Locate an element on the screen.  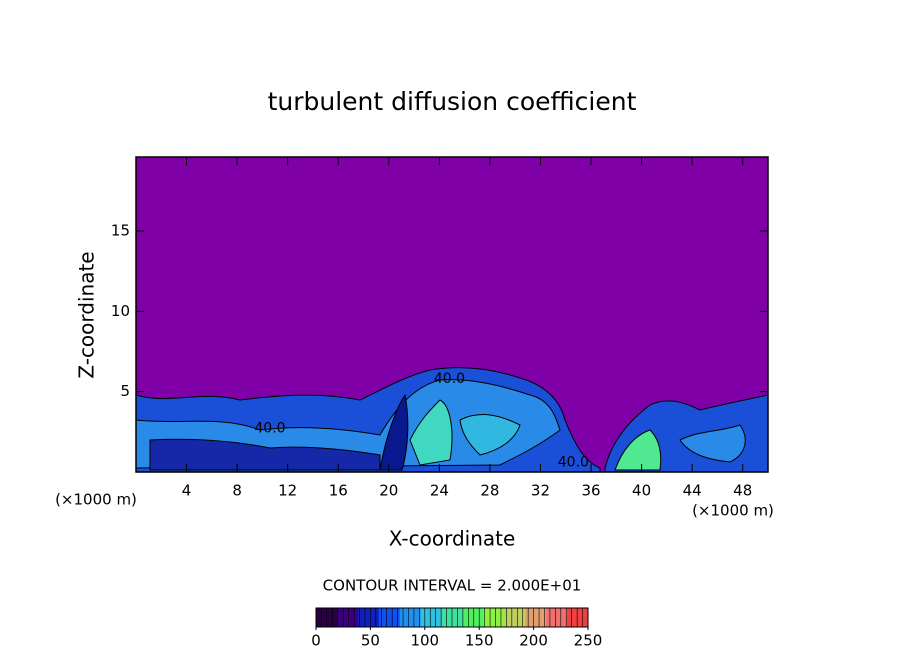
colorbar-tick-label: 0 is located at coordinates (316, 641).